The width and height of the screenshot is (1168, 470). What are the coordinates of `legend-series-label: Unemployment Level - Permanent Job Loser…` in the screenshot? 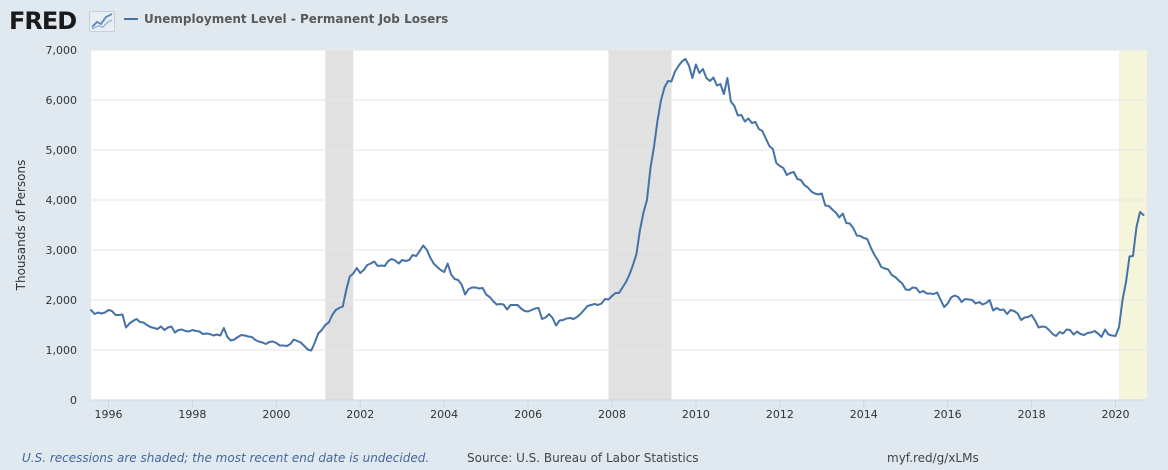 It's located at (296, 19).